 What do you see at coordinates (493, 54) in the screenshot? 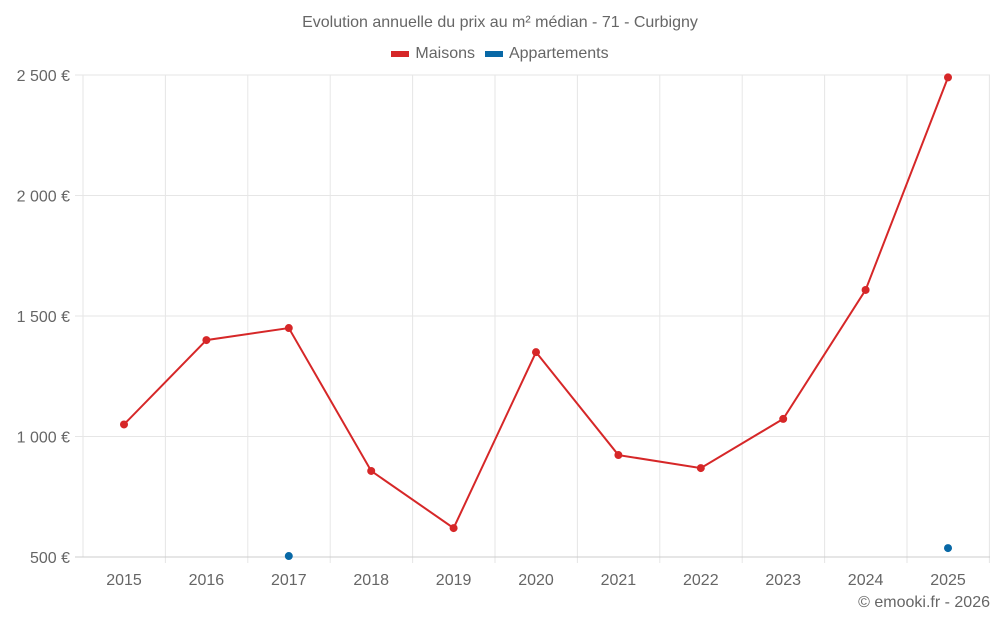
I see `legend-swatch-appartements` at bounding box center [493, 54].